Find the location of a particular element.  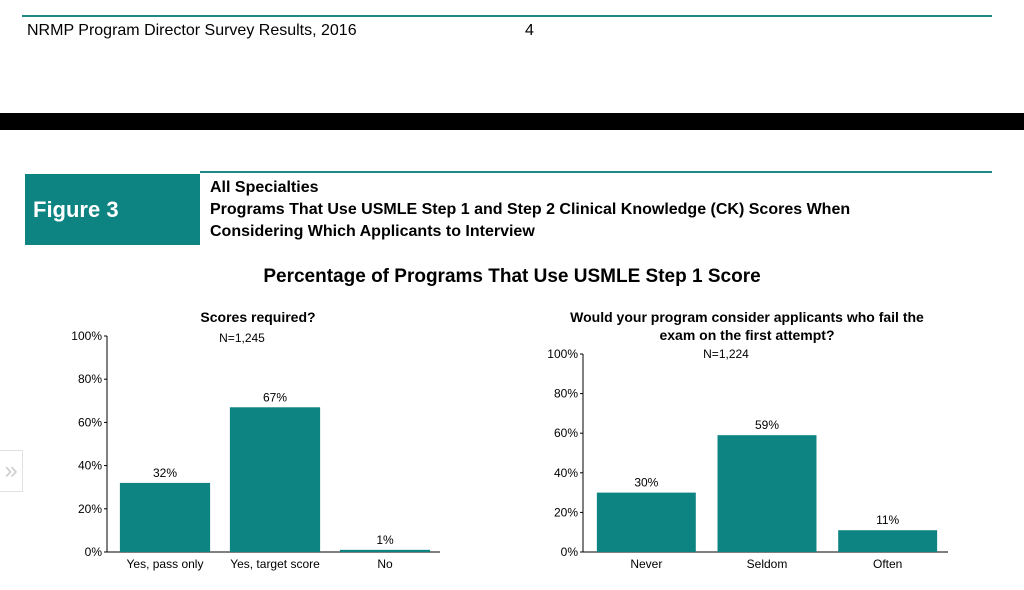

x-tick-label: Never is located at coordinates (646, 564).